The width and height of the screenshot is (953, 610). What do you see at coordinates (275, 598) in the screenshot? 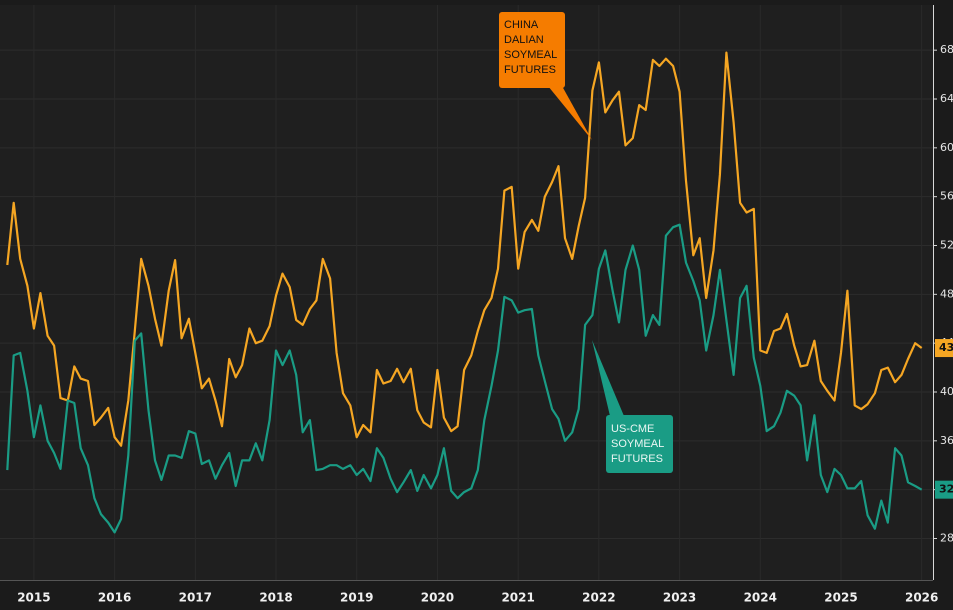
I see `x-tick-label: 2018` at bounding box center [275, 598].